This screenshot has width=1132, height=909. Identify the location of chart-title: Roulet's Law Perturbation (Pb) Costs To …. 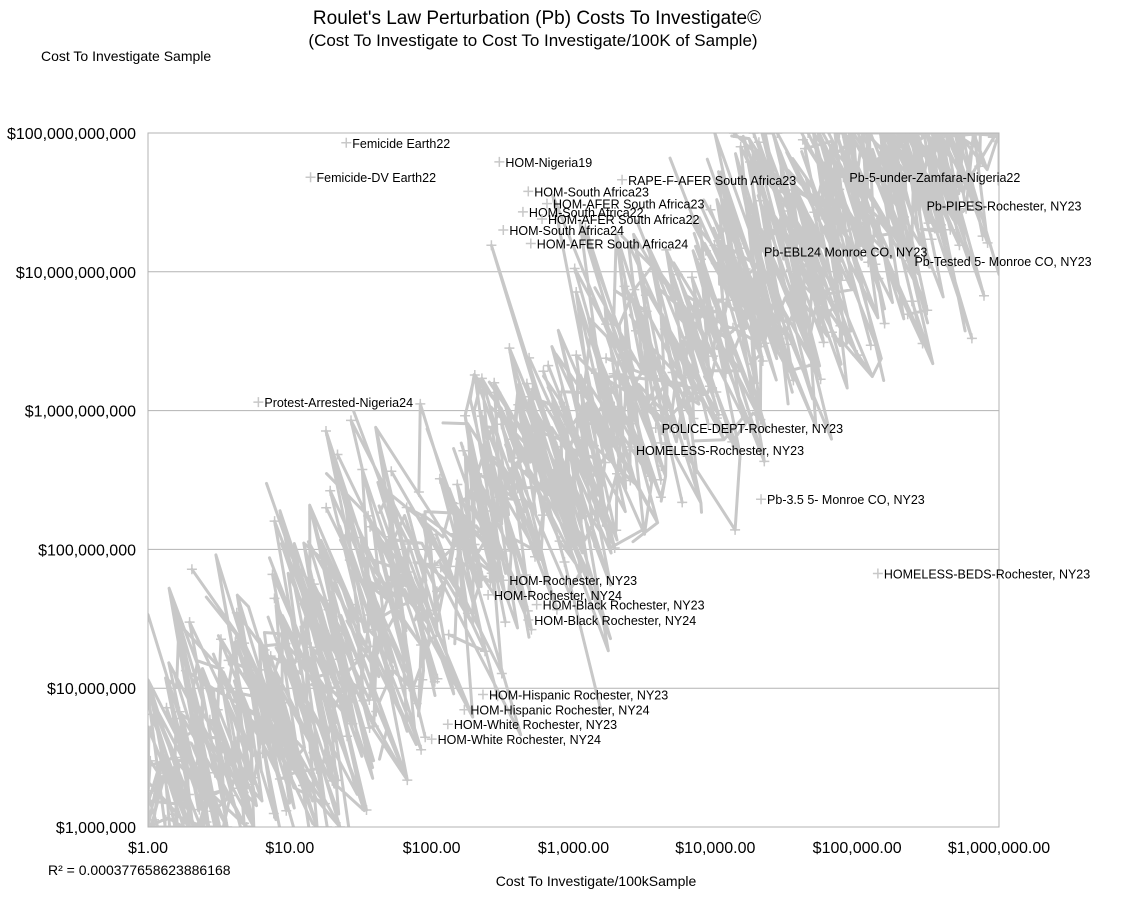
(537, 18).